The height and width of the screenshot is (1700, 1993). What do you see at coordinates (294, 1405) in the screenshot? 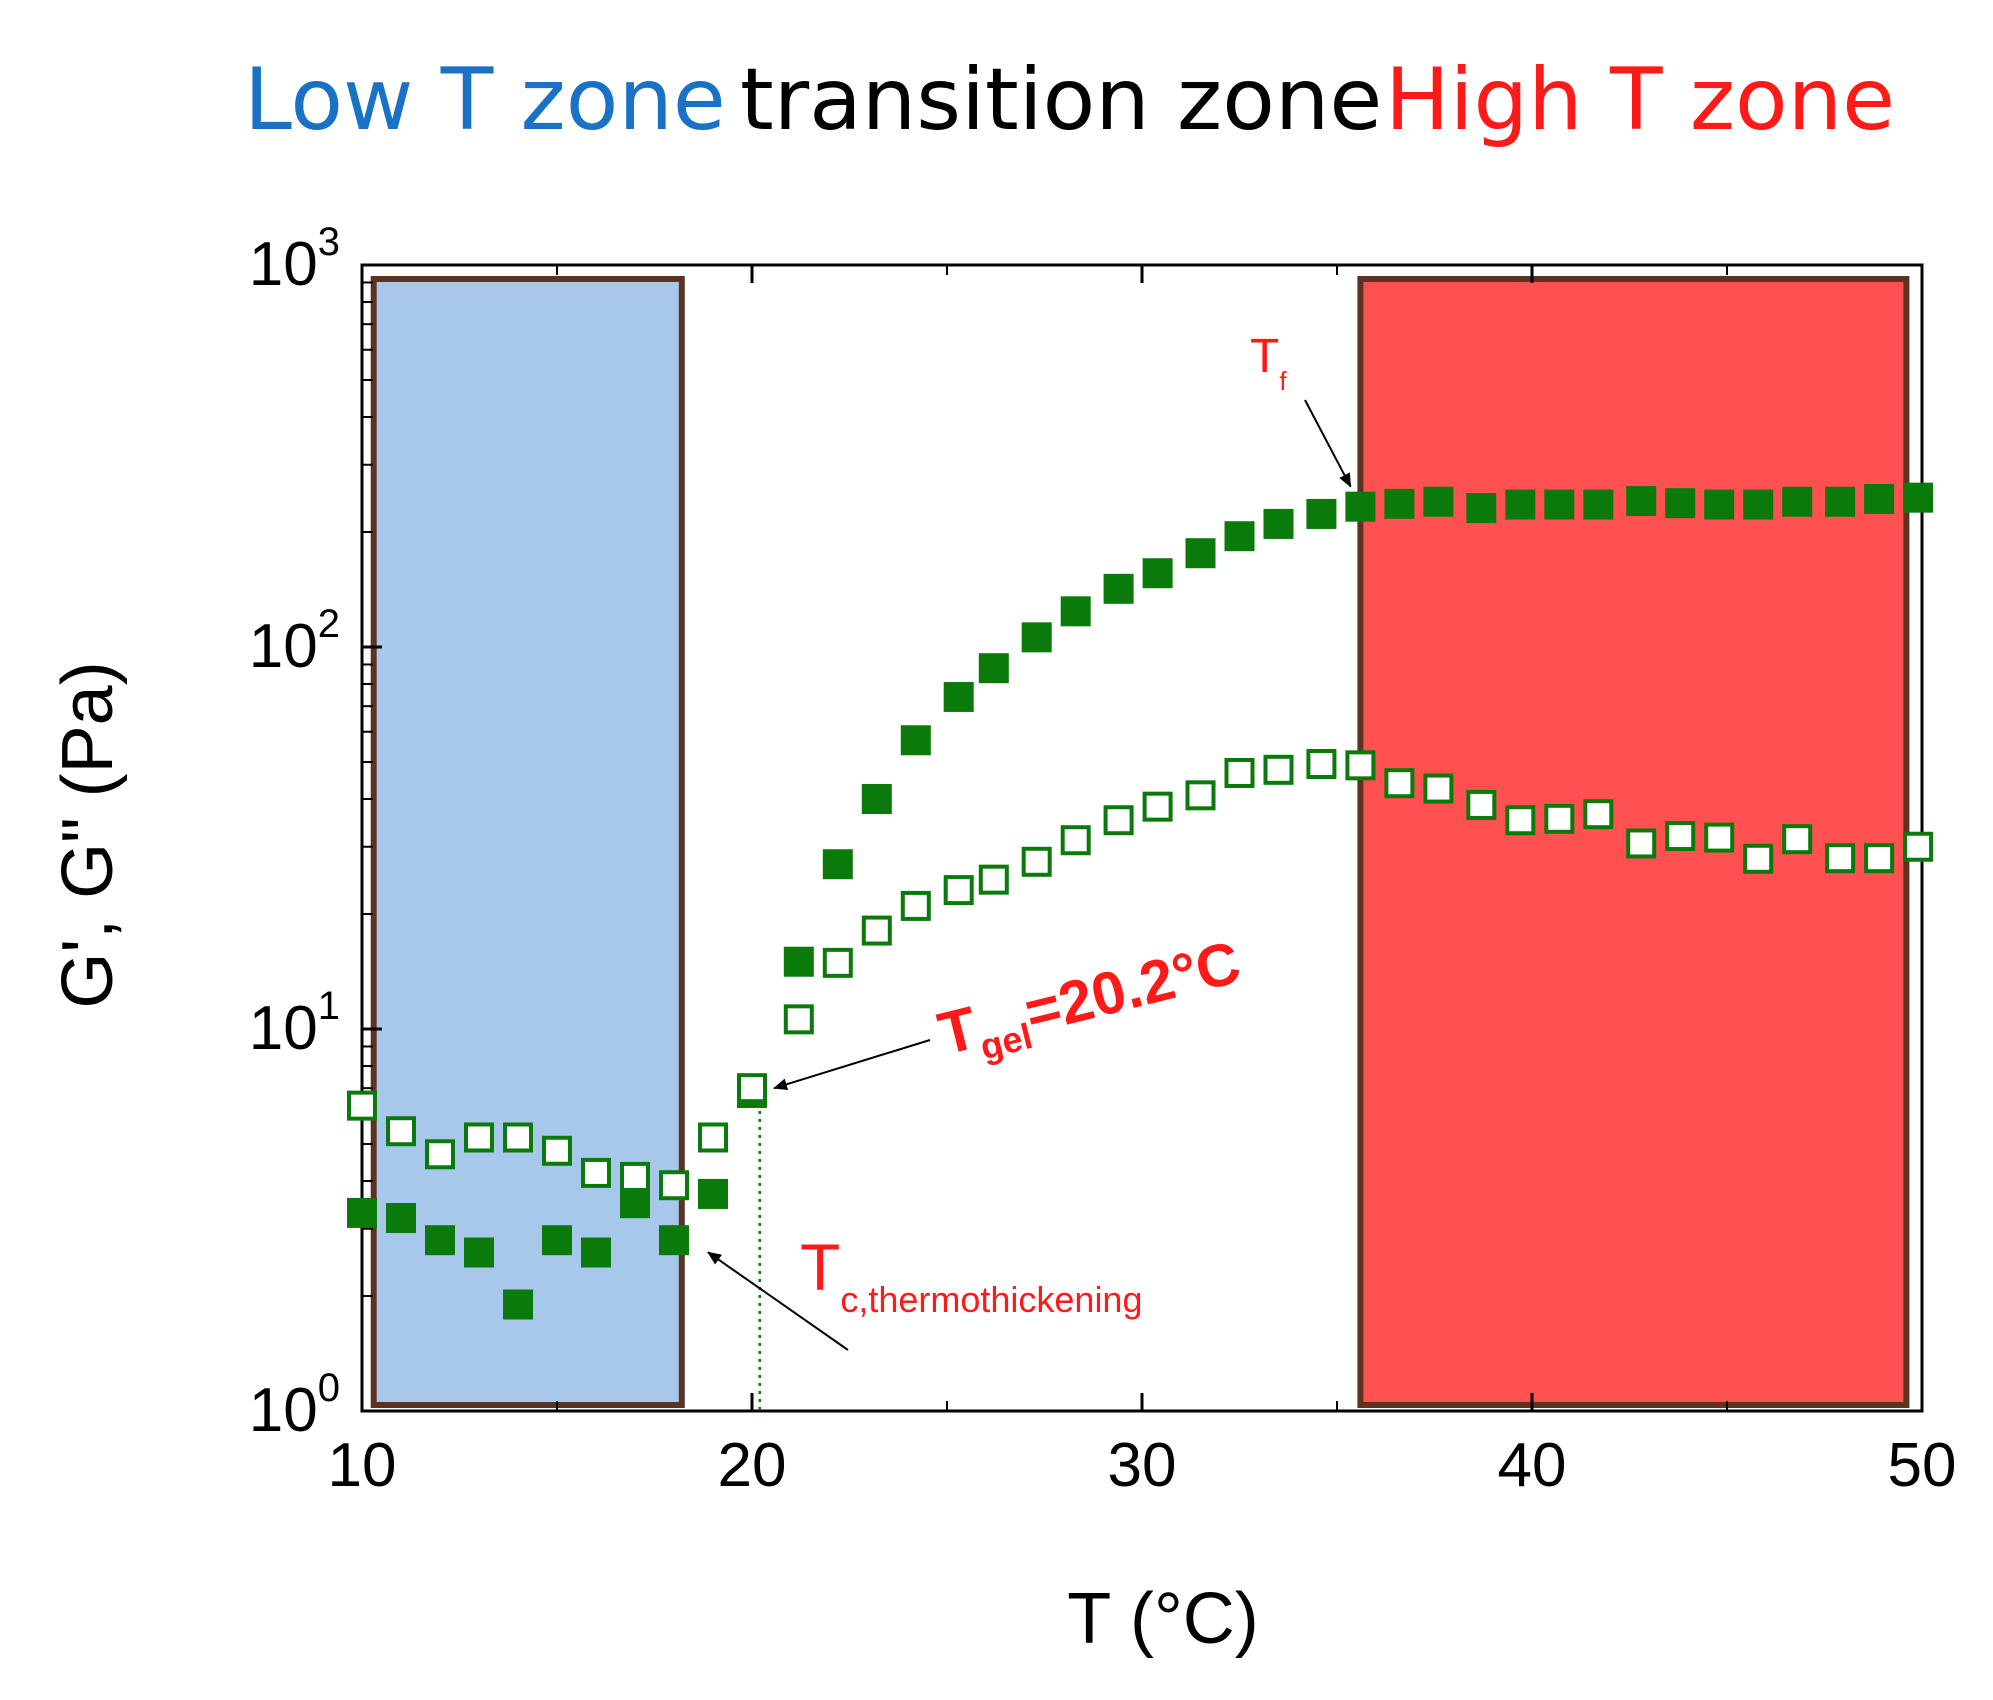
I see `y-tick-label: 10⁰` at bounding box center [294, 1405].